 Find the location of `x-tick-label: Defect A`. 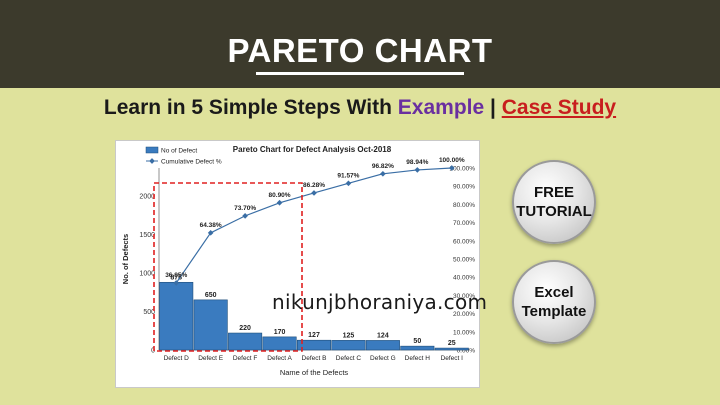

x-tick-label: Defect A is located at coordinates (279, 358).